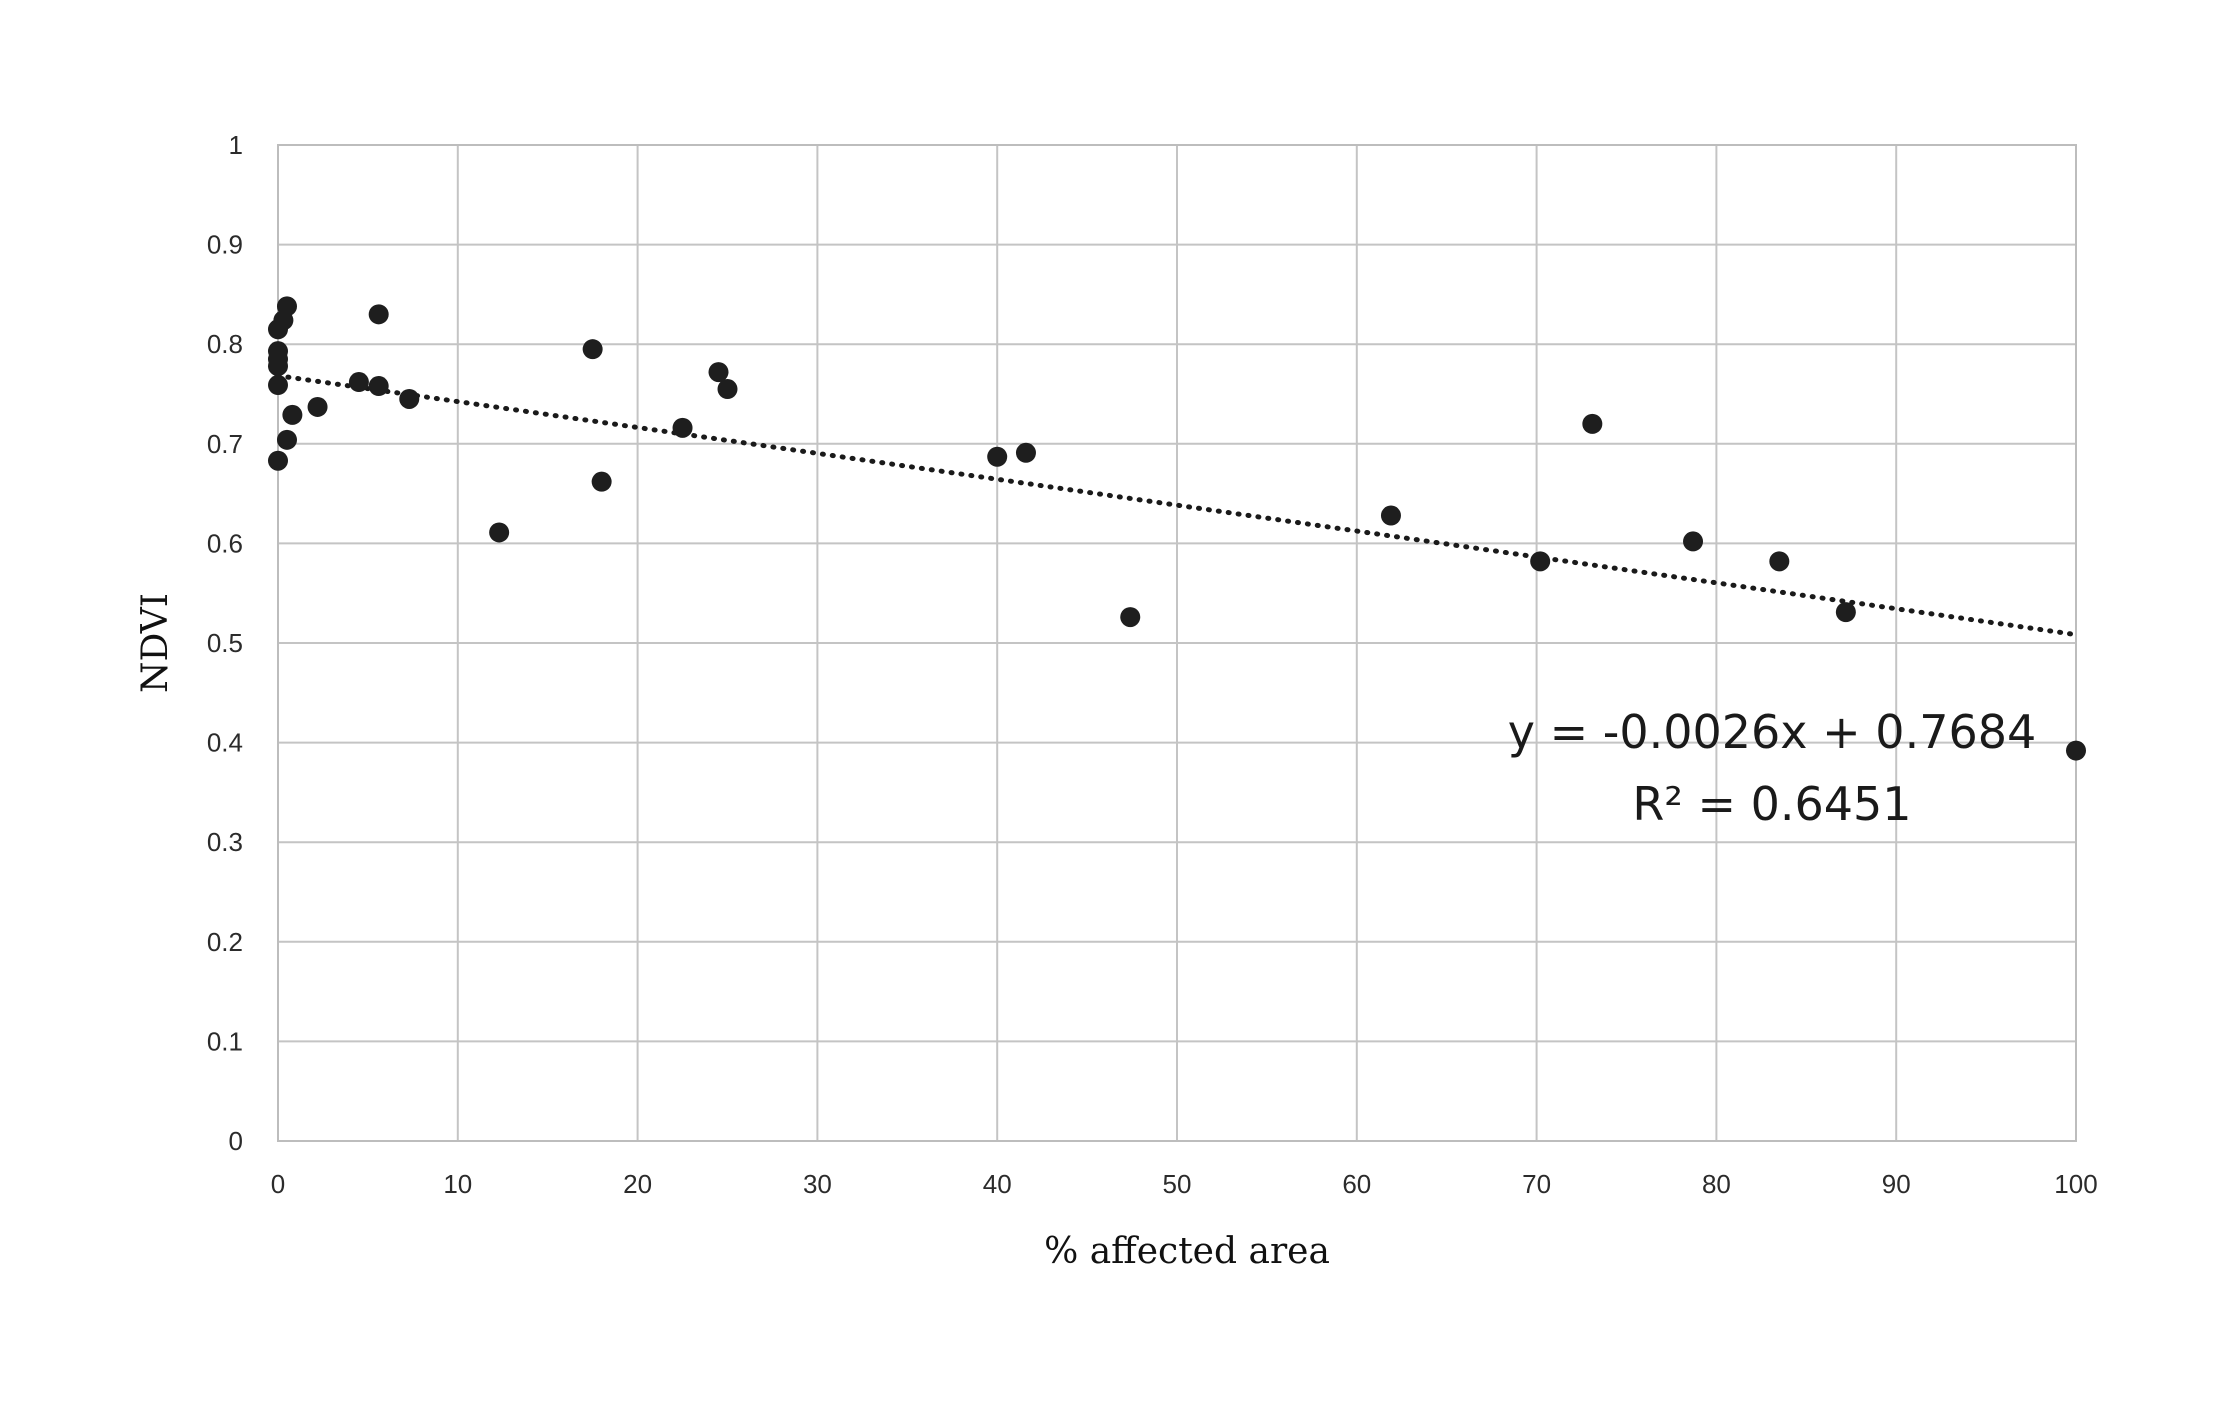 The width and height of the screenshot is (2218, 1411). I want to click on x-tick-label: 60, so click(1356, 1184).